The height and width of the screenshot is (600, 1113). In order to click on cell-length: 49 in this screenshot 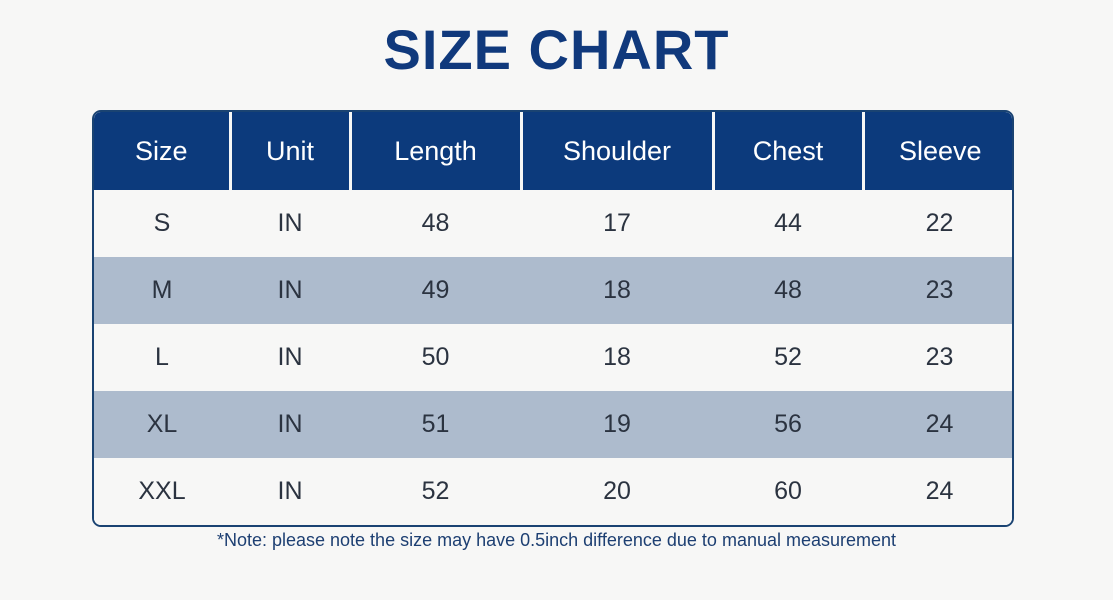, I will do `click(435, 290)`.